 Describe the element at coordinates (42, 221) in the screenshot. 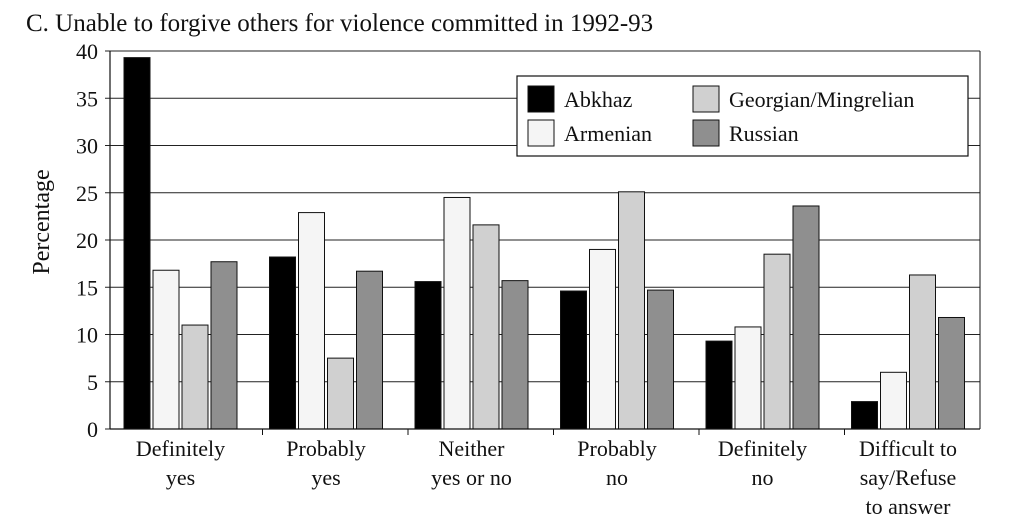

I see `y-axis-label: Percentage` at that location.